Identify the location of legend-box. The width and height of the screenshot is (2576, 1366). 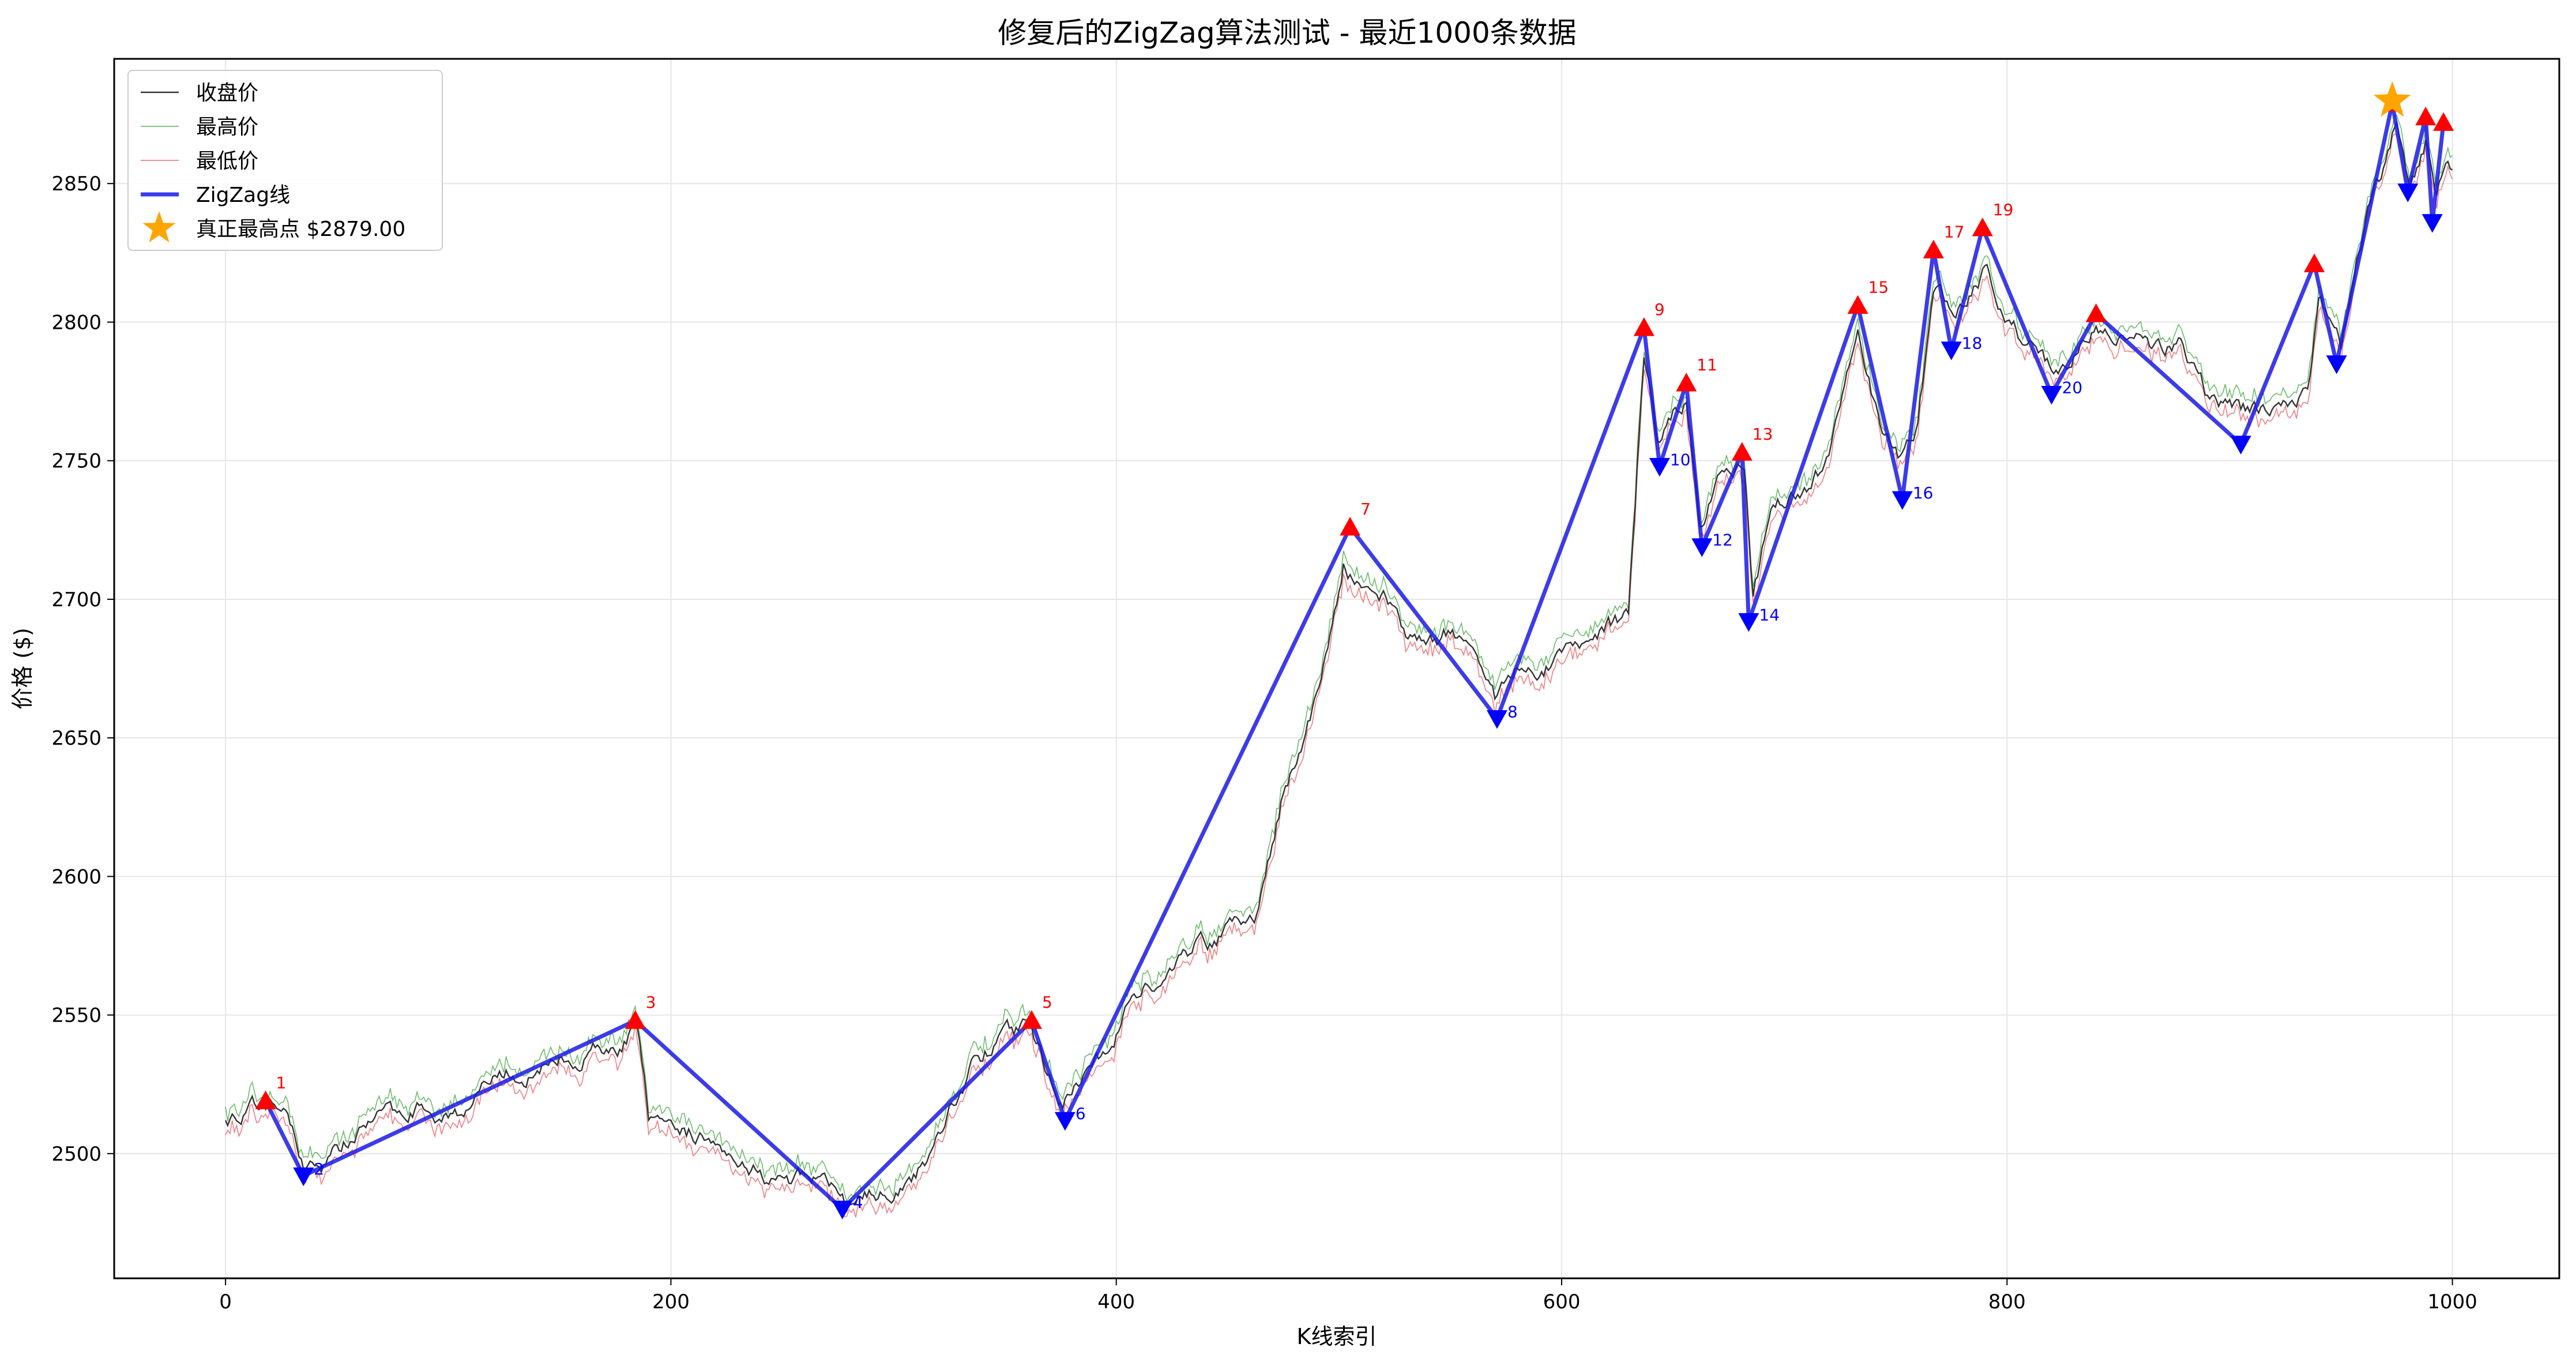
(285, 160).